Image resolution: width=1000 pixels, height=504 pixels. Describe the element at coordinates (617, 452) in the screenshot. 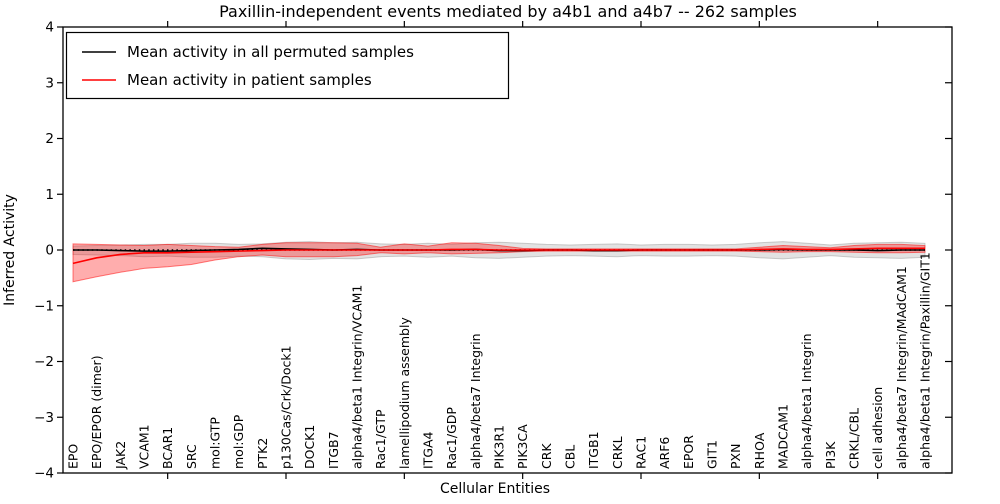

I see `x-category-label: CRKL` at that location.